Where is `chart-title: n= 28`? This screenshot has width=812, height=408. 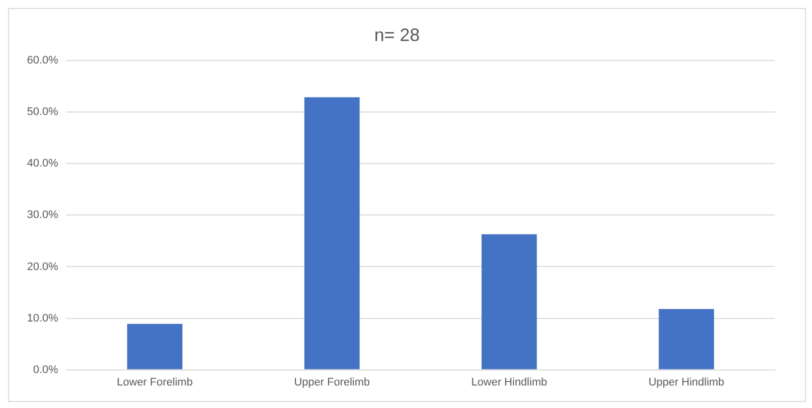
chart-title: n= 28 is located at coordinates (397, 34).